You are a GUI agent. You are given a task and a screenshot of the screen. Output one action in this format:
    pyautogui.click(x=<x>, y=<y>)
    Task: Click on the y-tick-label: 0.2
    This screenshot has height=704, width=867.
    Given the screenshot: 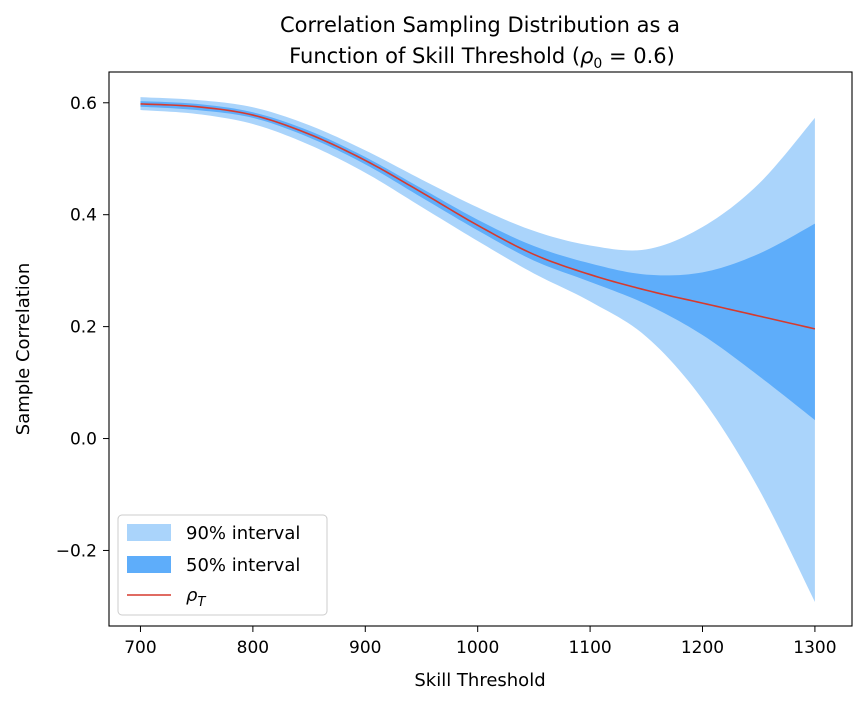 What is the action you would take?
    pyautogui.click(x=83, y=328)
    